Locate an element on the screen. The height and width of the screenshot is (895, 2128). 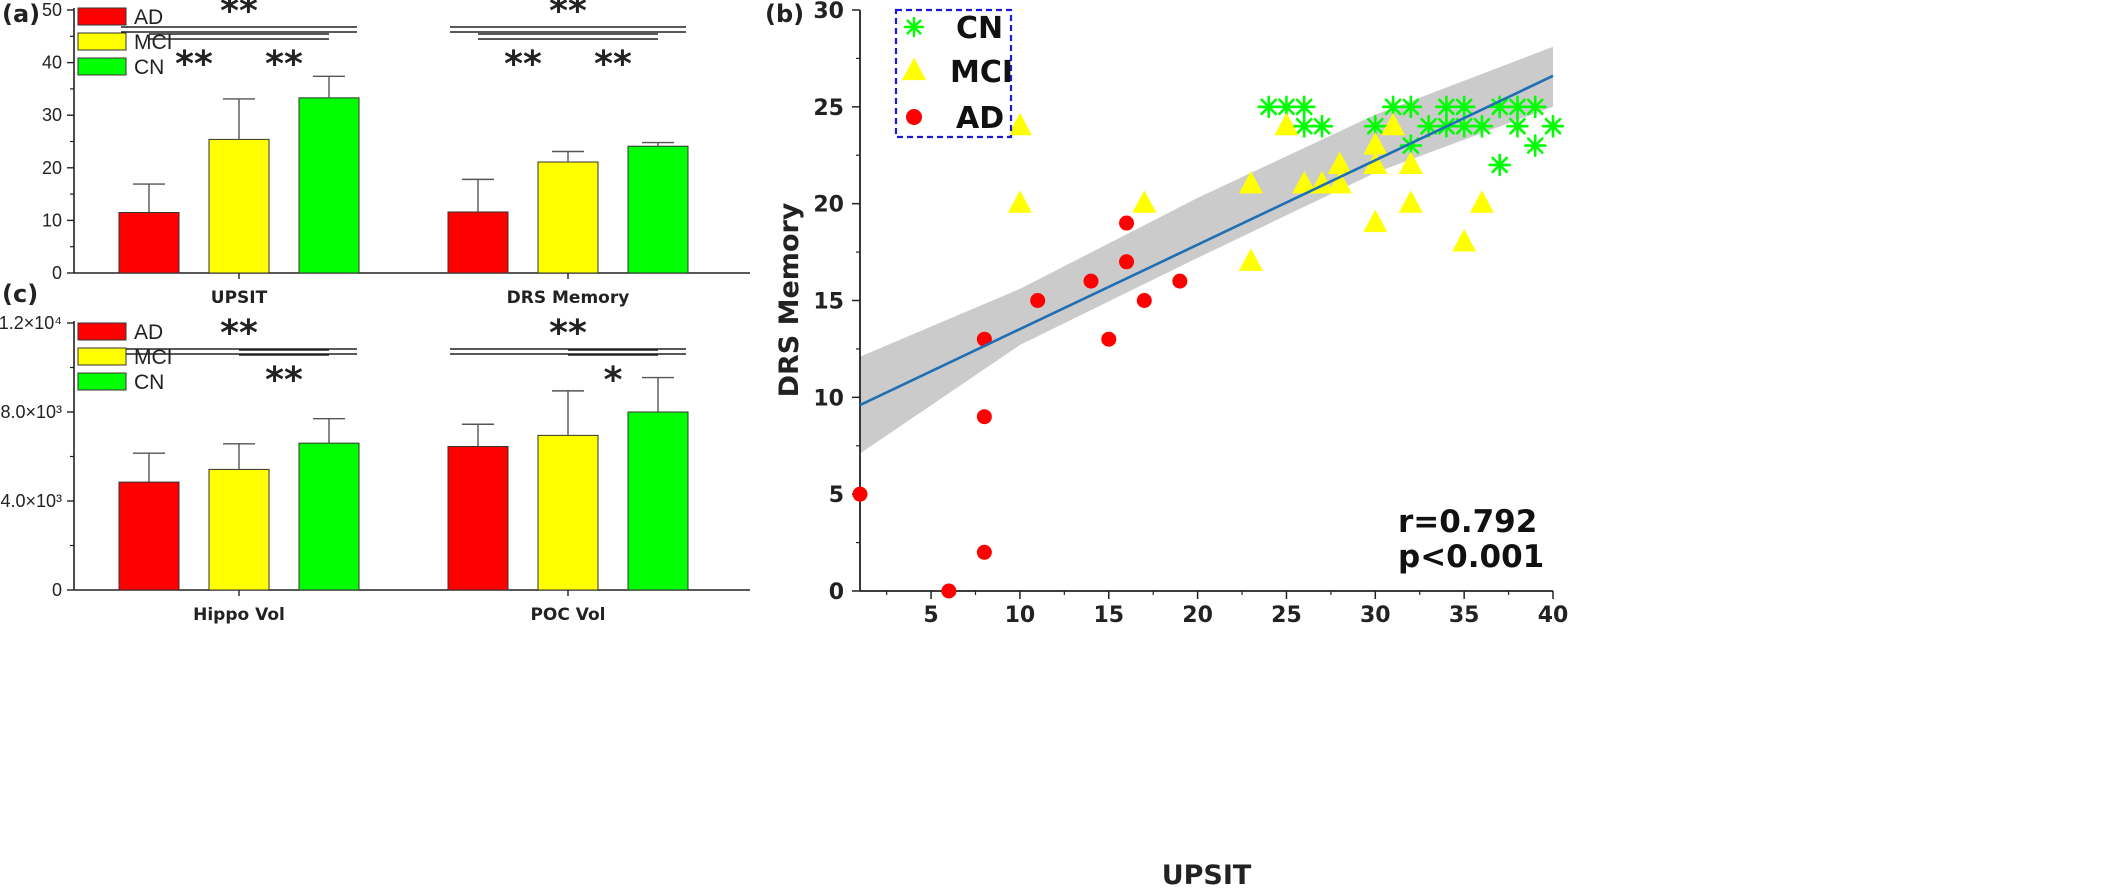
y-tick-label: 50 is located at coordinates (52, 10).